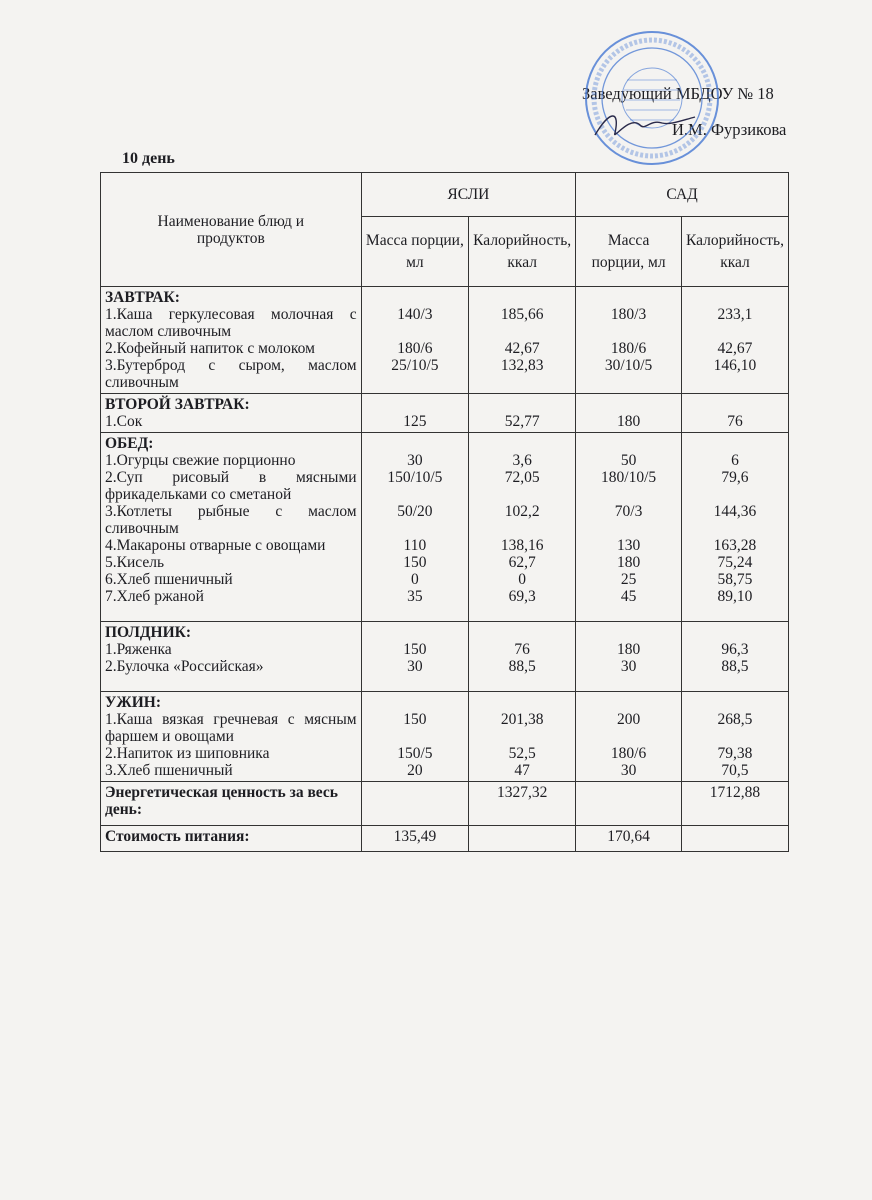  Describe the element at coordinates (231, 649) in the screenshot. I see `dish-name: 1.Ряженка` at that location.